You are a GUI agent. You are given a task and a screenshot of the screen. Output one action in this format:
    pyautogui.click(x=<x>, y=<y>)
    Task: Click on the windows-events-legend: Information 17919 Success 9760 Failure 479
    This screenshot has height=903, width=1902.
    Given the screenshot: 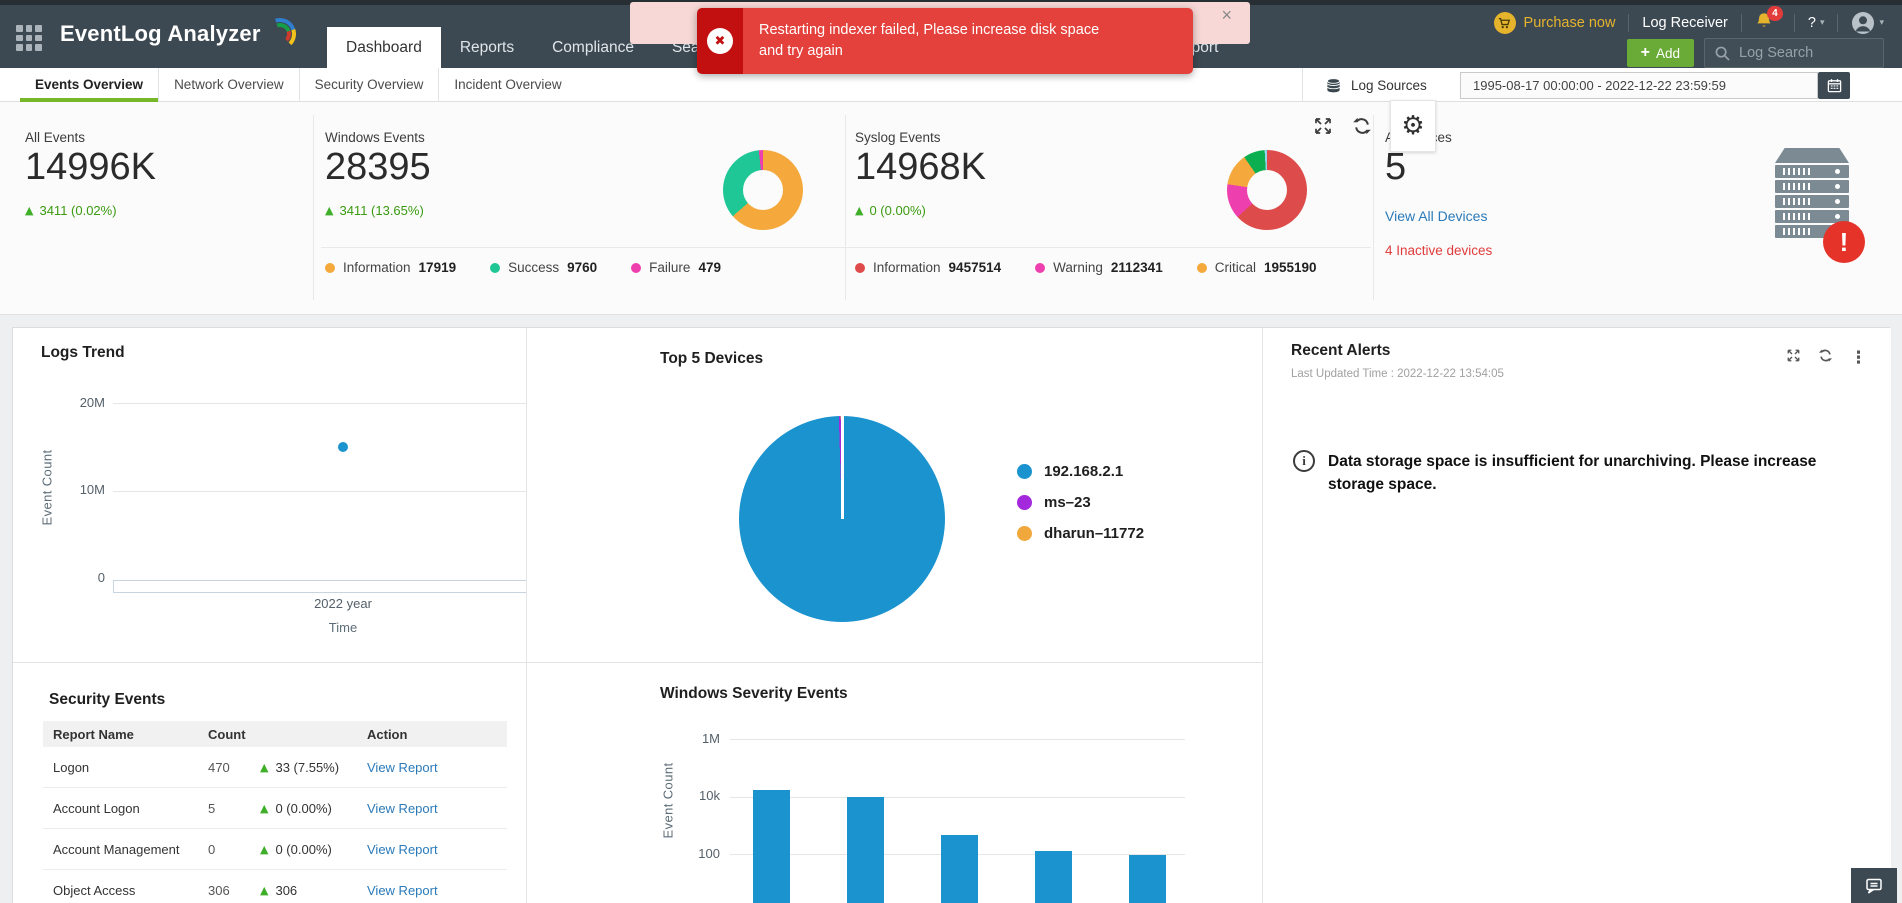 What is the action you would take?
    pyautogui.click(x=523, y=267)
    